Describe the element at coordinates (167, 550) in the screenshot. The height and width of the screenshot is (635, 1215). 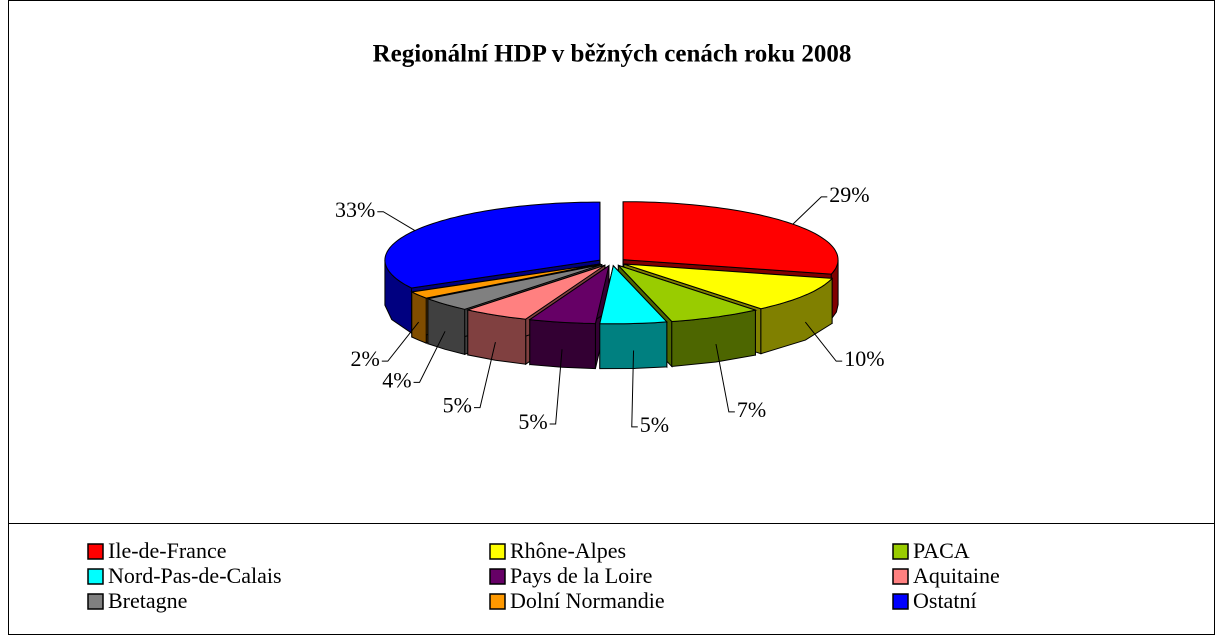
I see `legend-label: Ile-de-France` at that location.